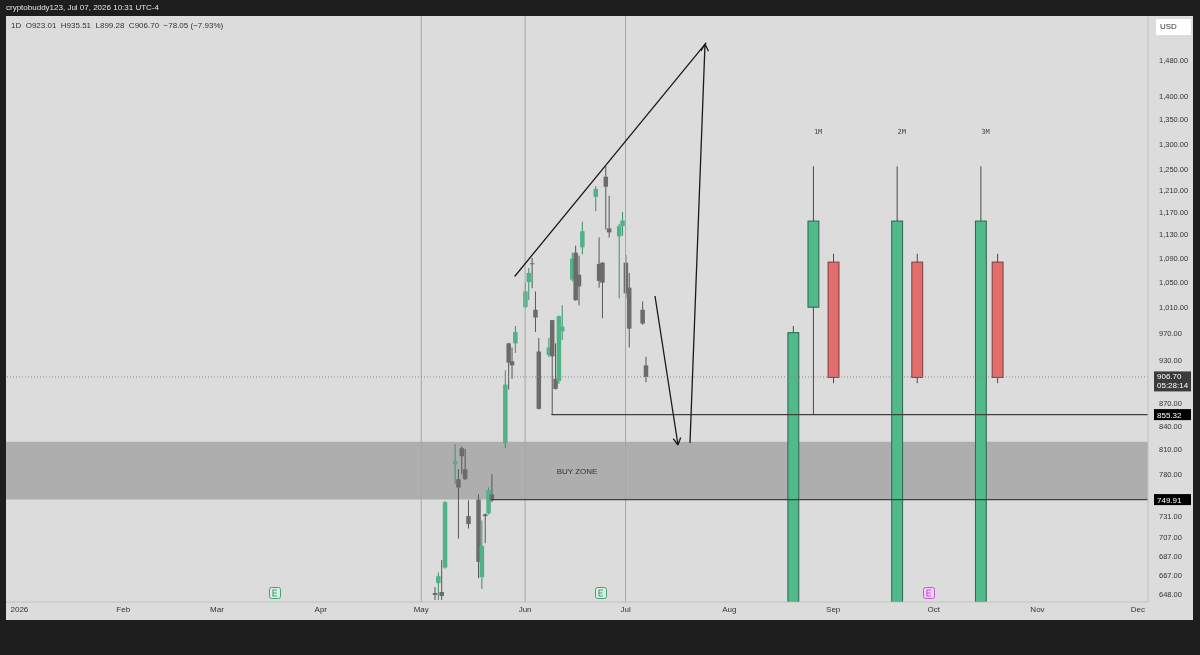 This screenshot has height=655, width=1200. Describe the element at coordinates (577, 471) in the screenshot. I see `band-label: BUY ZONE` at that location.